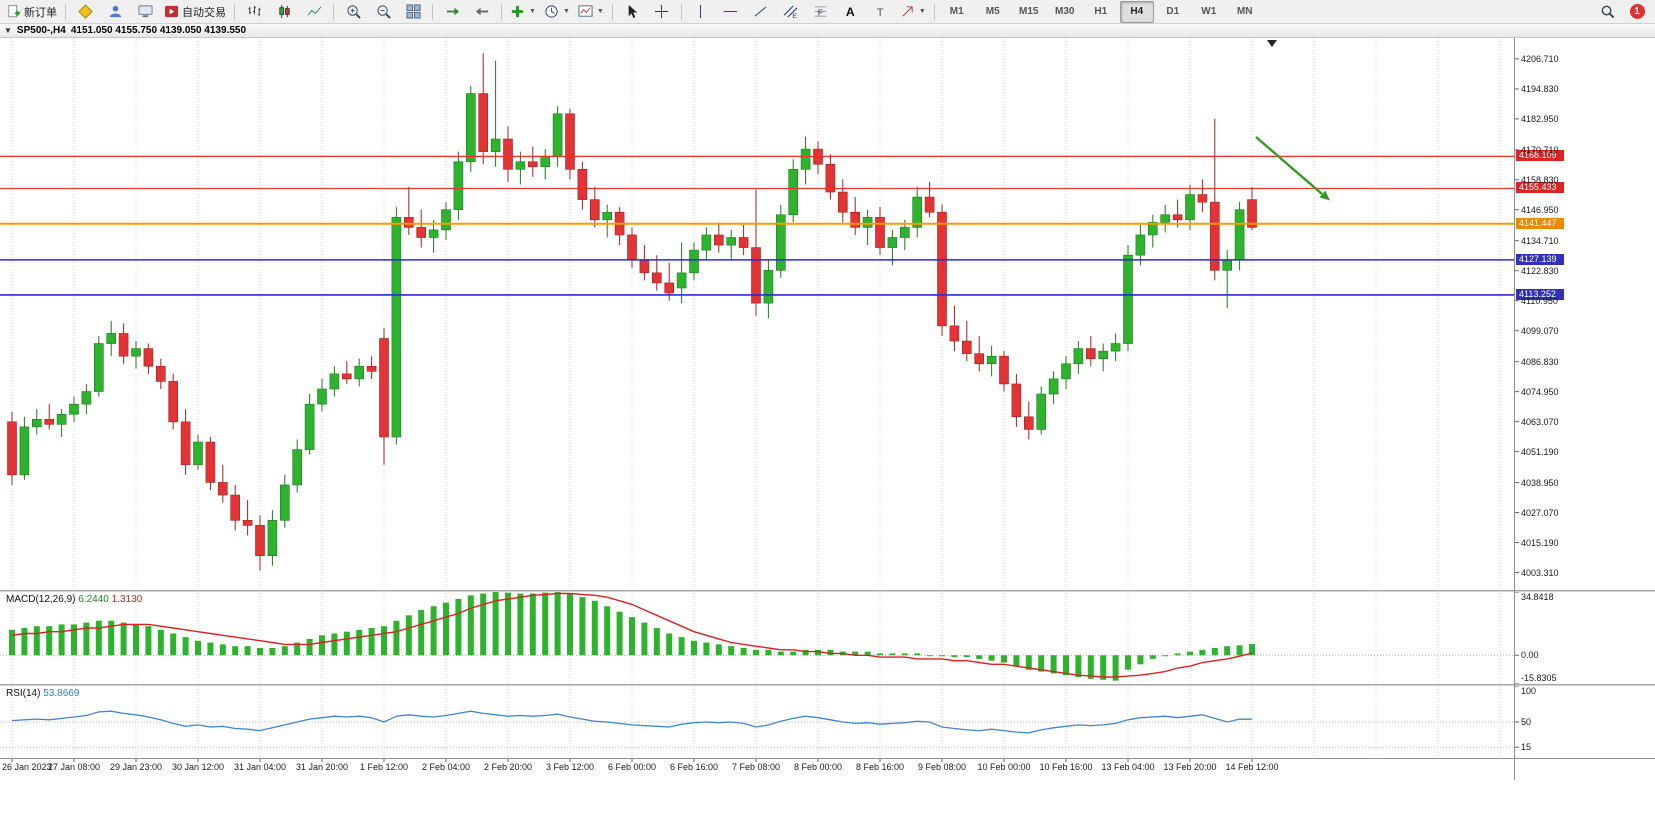 This screenshot has height=826, width=1655. I want to click on price-axis-label: 4038.950, so click(1540, 482).